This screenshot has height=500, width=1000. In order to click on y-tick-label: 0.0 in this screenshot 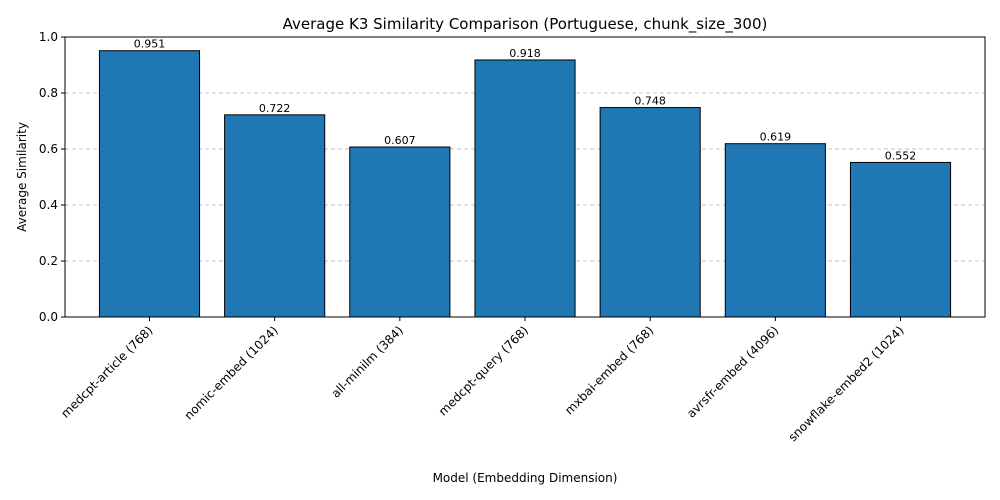, I will do `click(48, 317)`.